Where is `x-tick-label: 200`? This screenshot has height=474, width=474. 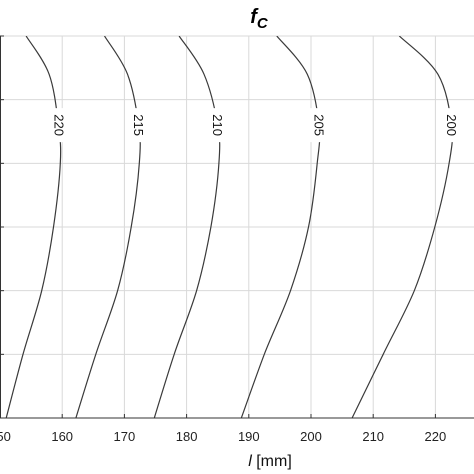
x-tick-label: 200 is located at coordinates (311, 436).